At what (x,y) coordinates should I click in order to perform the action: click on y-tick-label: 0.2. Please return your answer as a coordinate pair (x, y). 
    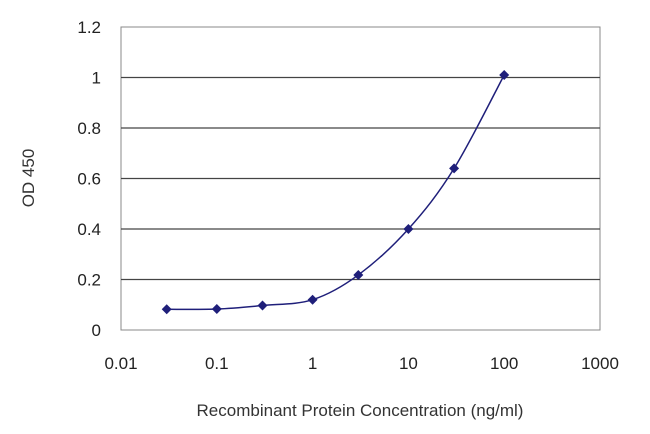
    Looking at the image, I should click on (89, 280).